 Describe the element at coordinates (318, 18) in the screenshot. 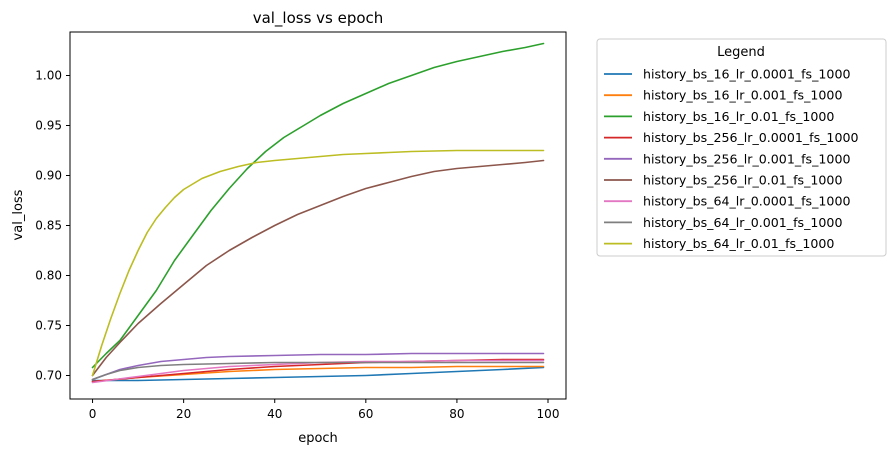

I see `chart-title: val_loss vs epoch` at that location.